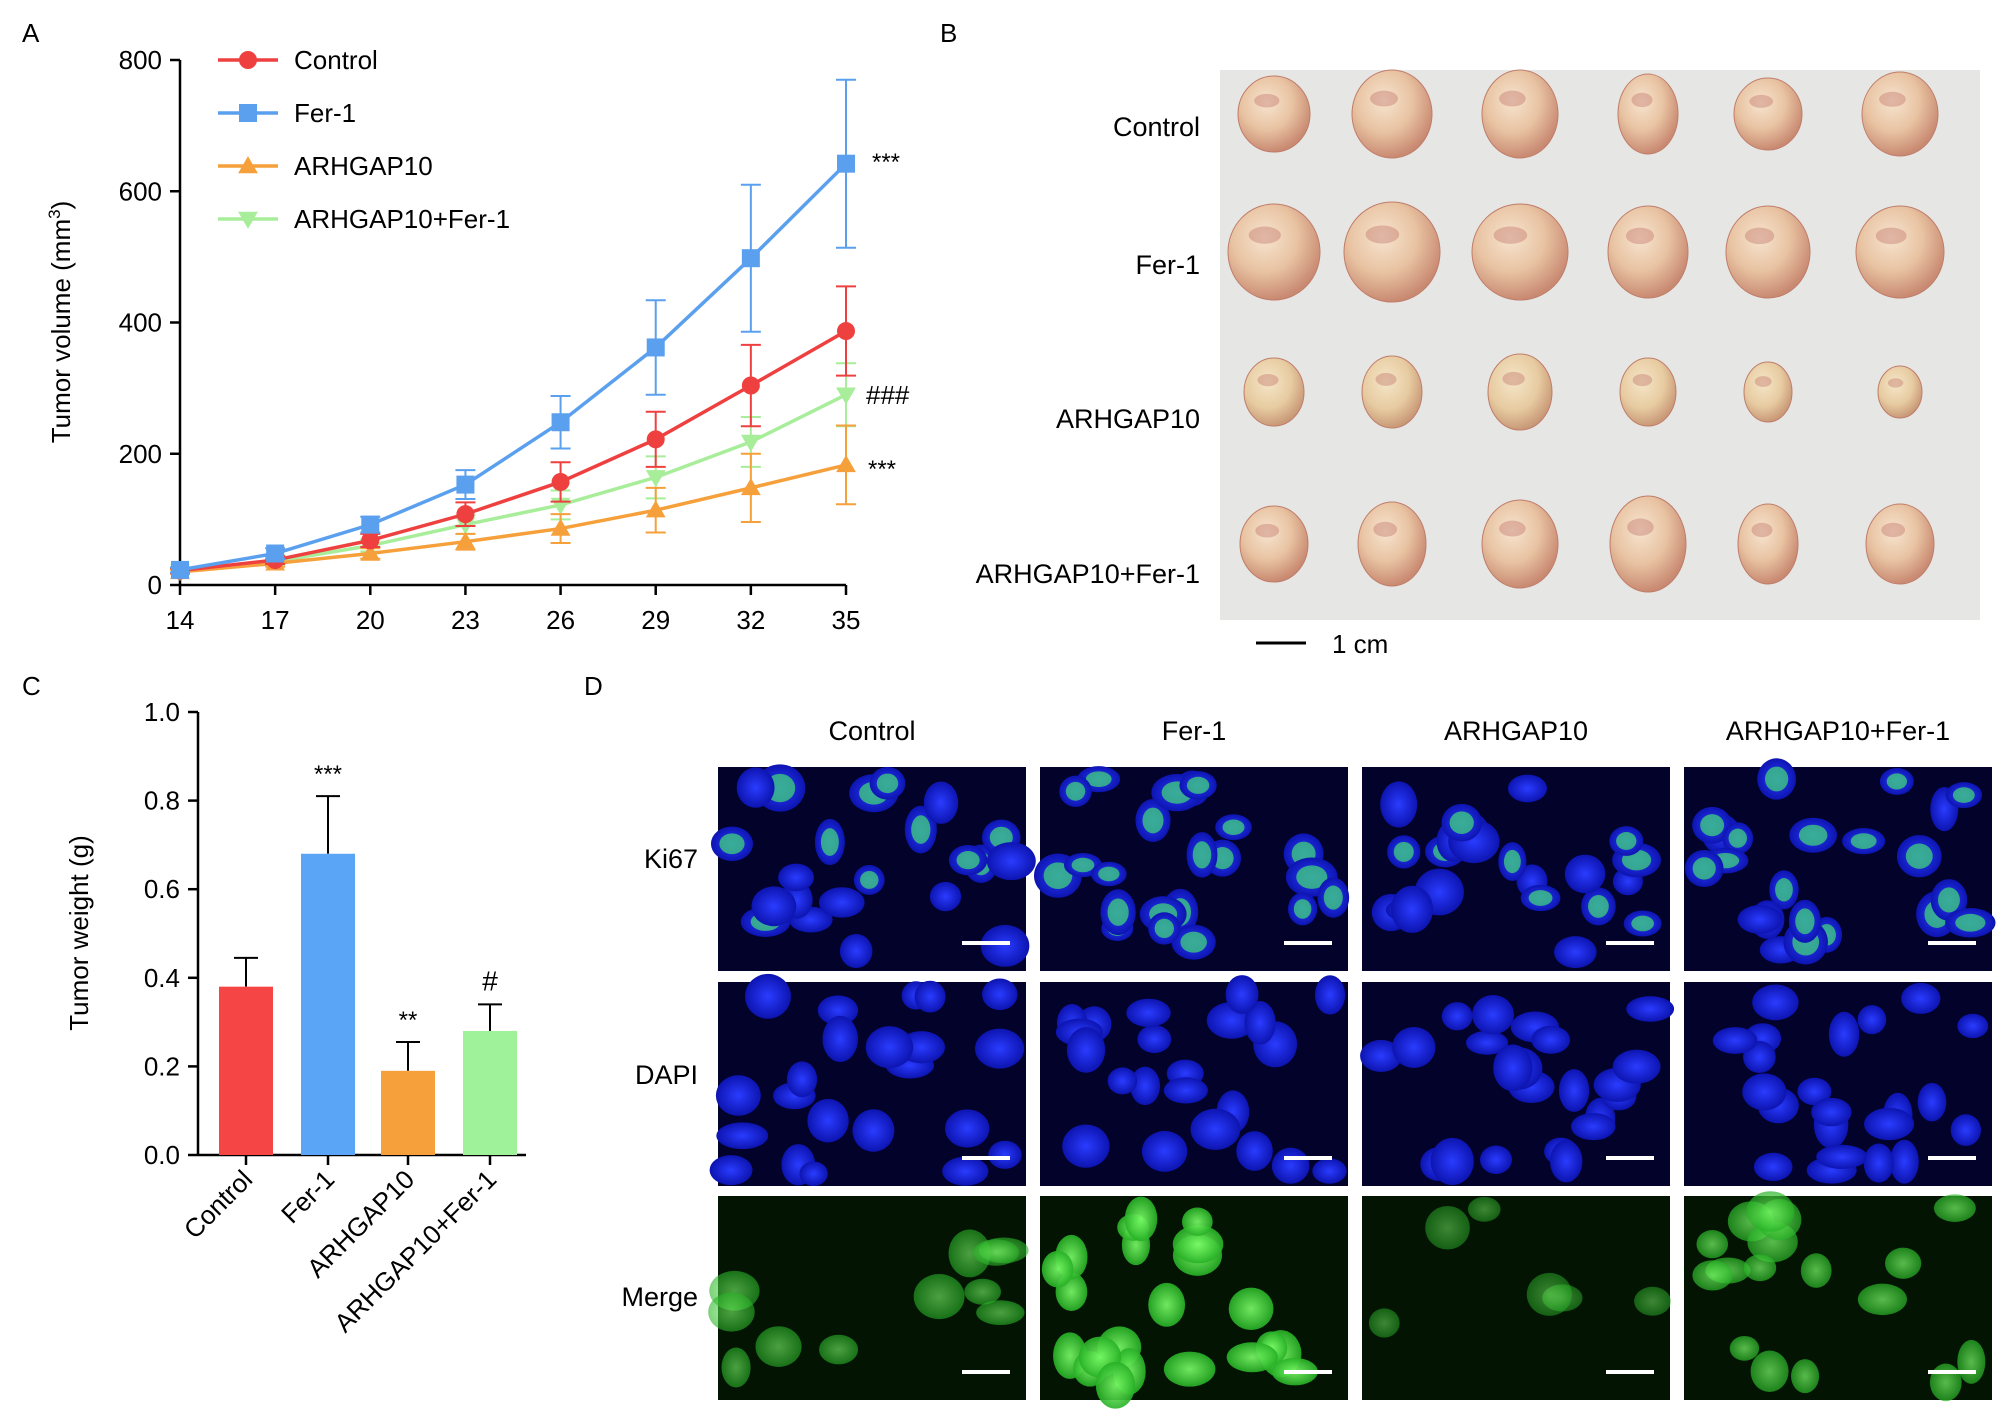 The height and width of the screenshot is (1418, 2008). Describe the element at coordinates (275, 620) in the screenshot. I see `x-tick-label: 17` at that location.